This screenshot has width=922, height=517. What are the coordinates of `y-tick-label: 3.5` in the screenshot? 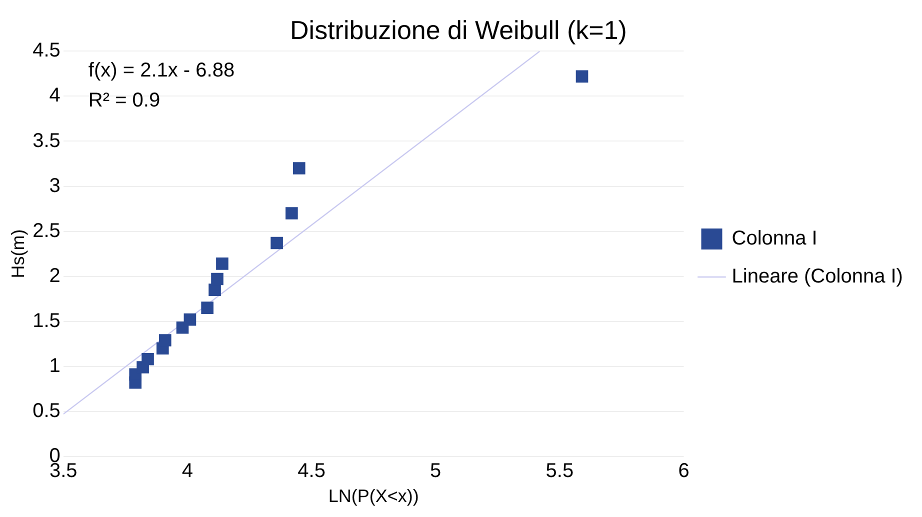 It's located at (46, 141).